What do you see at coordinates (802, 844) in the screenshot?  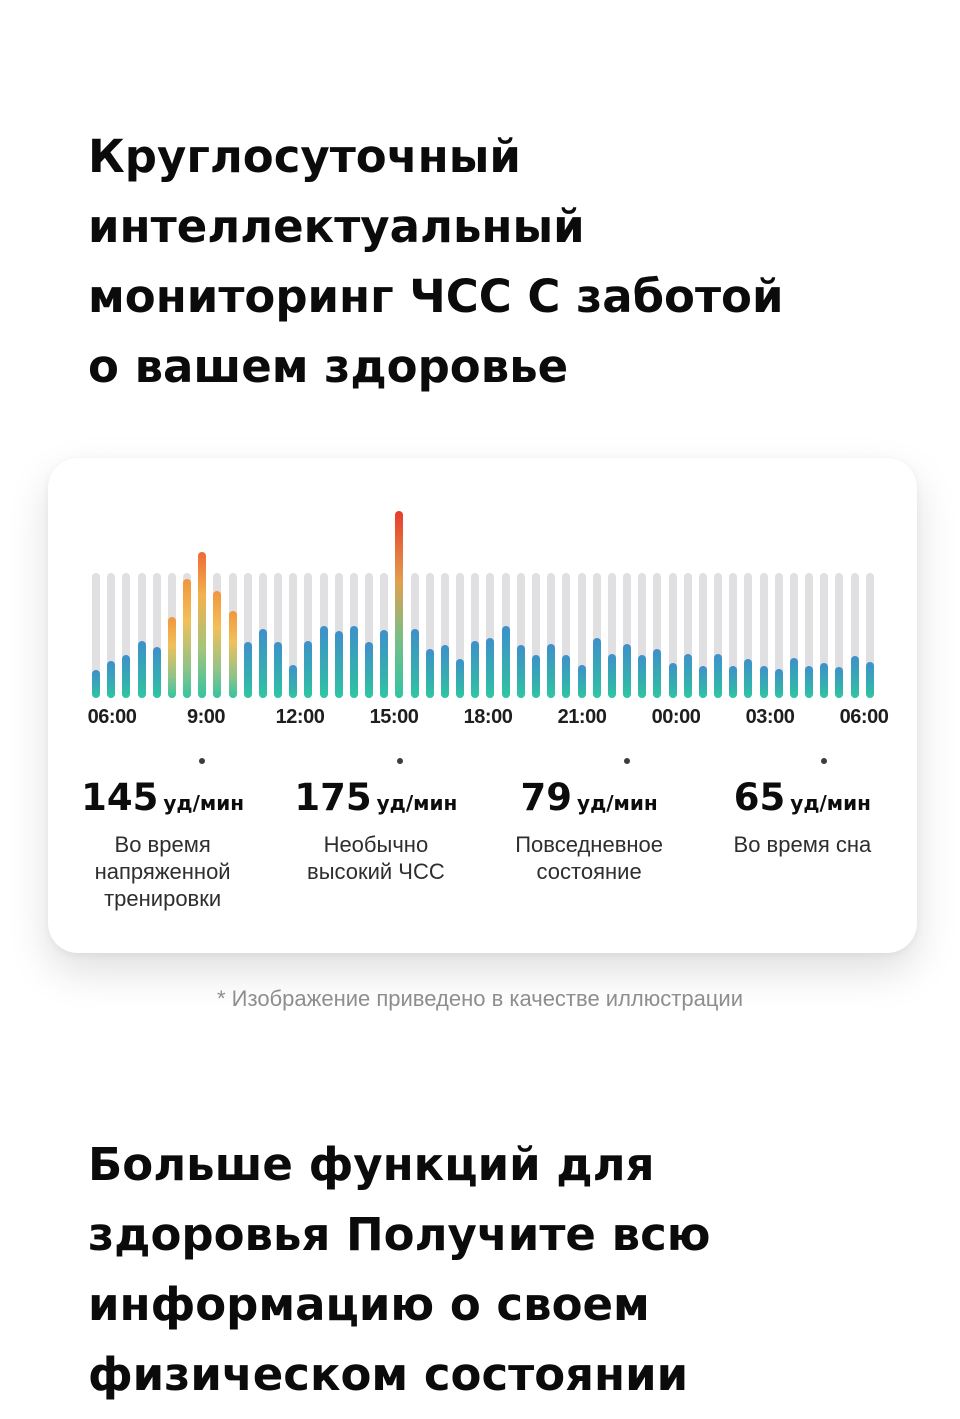 I see `stat-label: Во время сна` at bounding box center [802, 844].